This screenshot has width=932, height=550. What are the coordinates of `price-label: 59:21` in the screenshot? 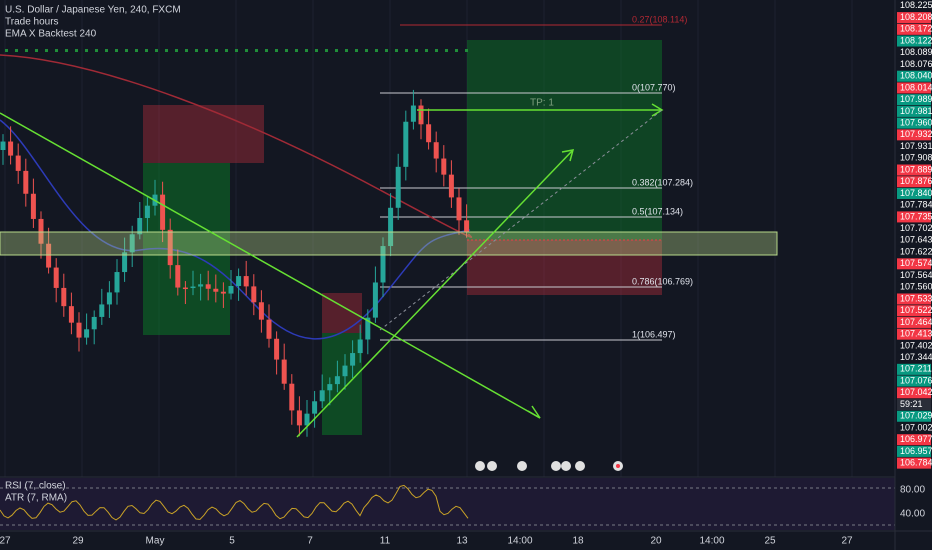 It's located at (911, 404).